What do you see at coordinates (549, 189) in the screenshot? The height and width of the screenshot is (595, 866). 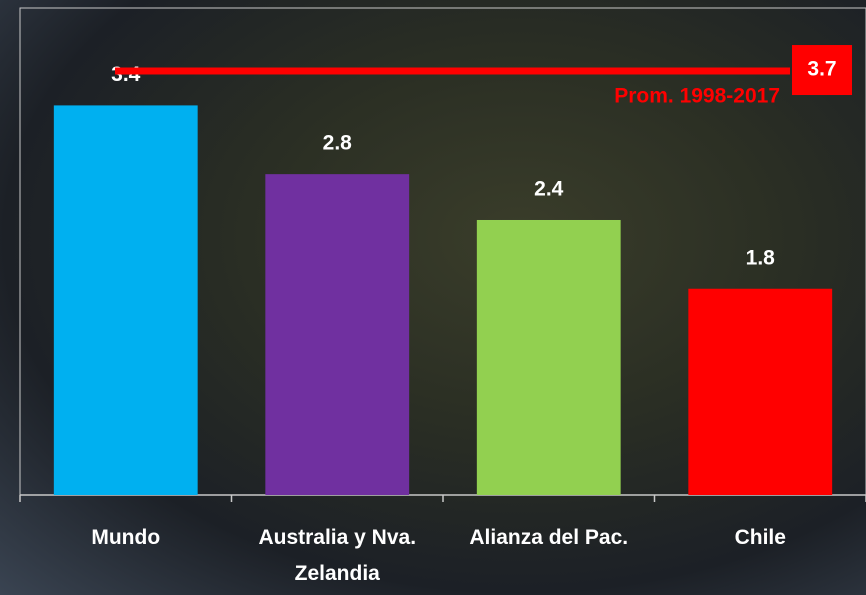 I see `value-label: 2.4` at bounding box center [549, 189].